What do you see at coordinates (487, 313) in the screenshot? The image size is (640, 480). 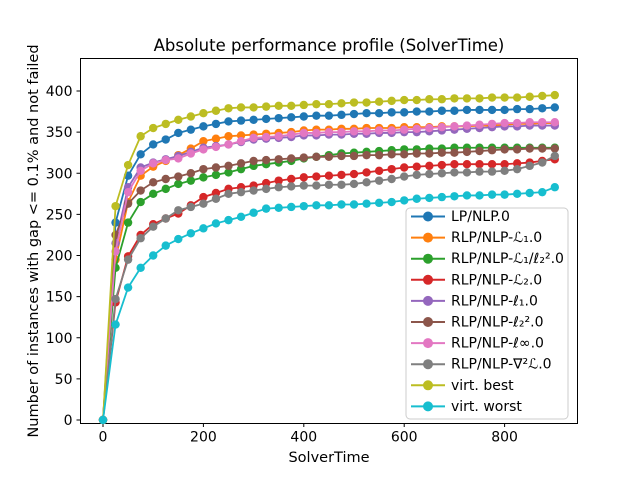 I see `legend-box` at bounding box center [487, 313].